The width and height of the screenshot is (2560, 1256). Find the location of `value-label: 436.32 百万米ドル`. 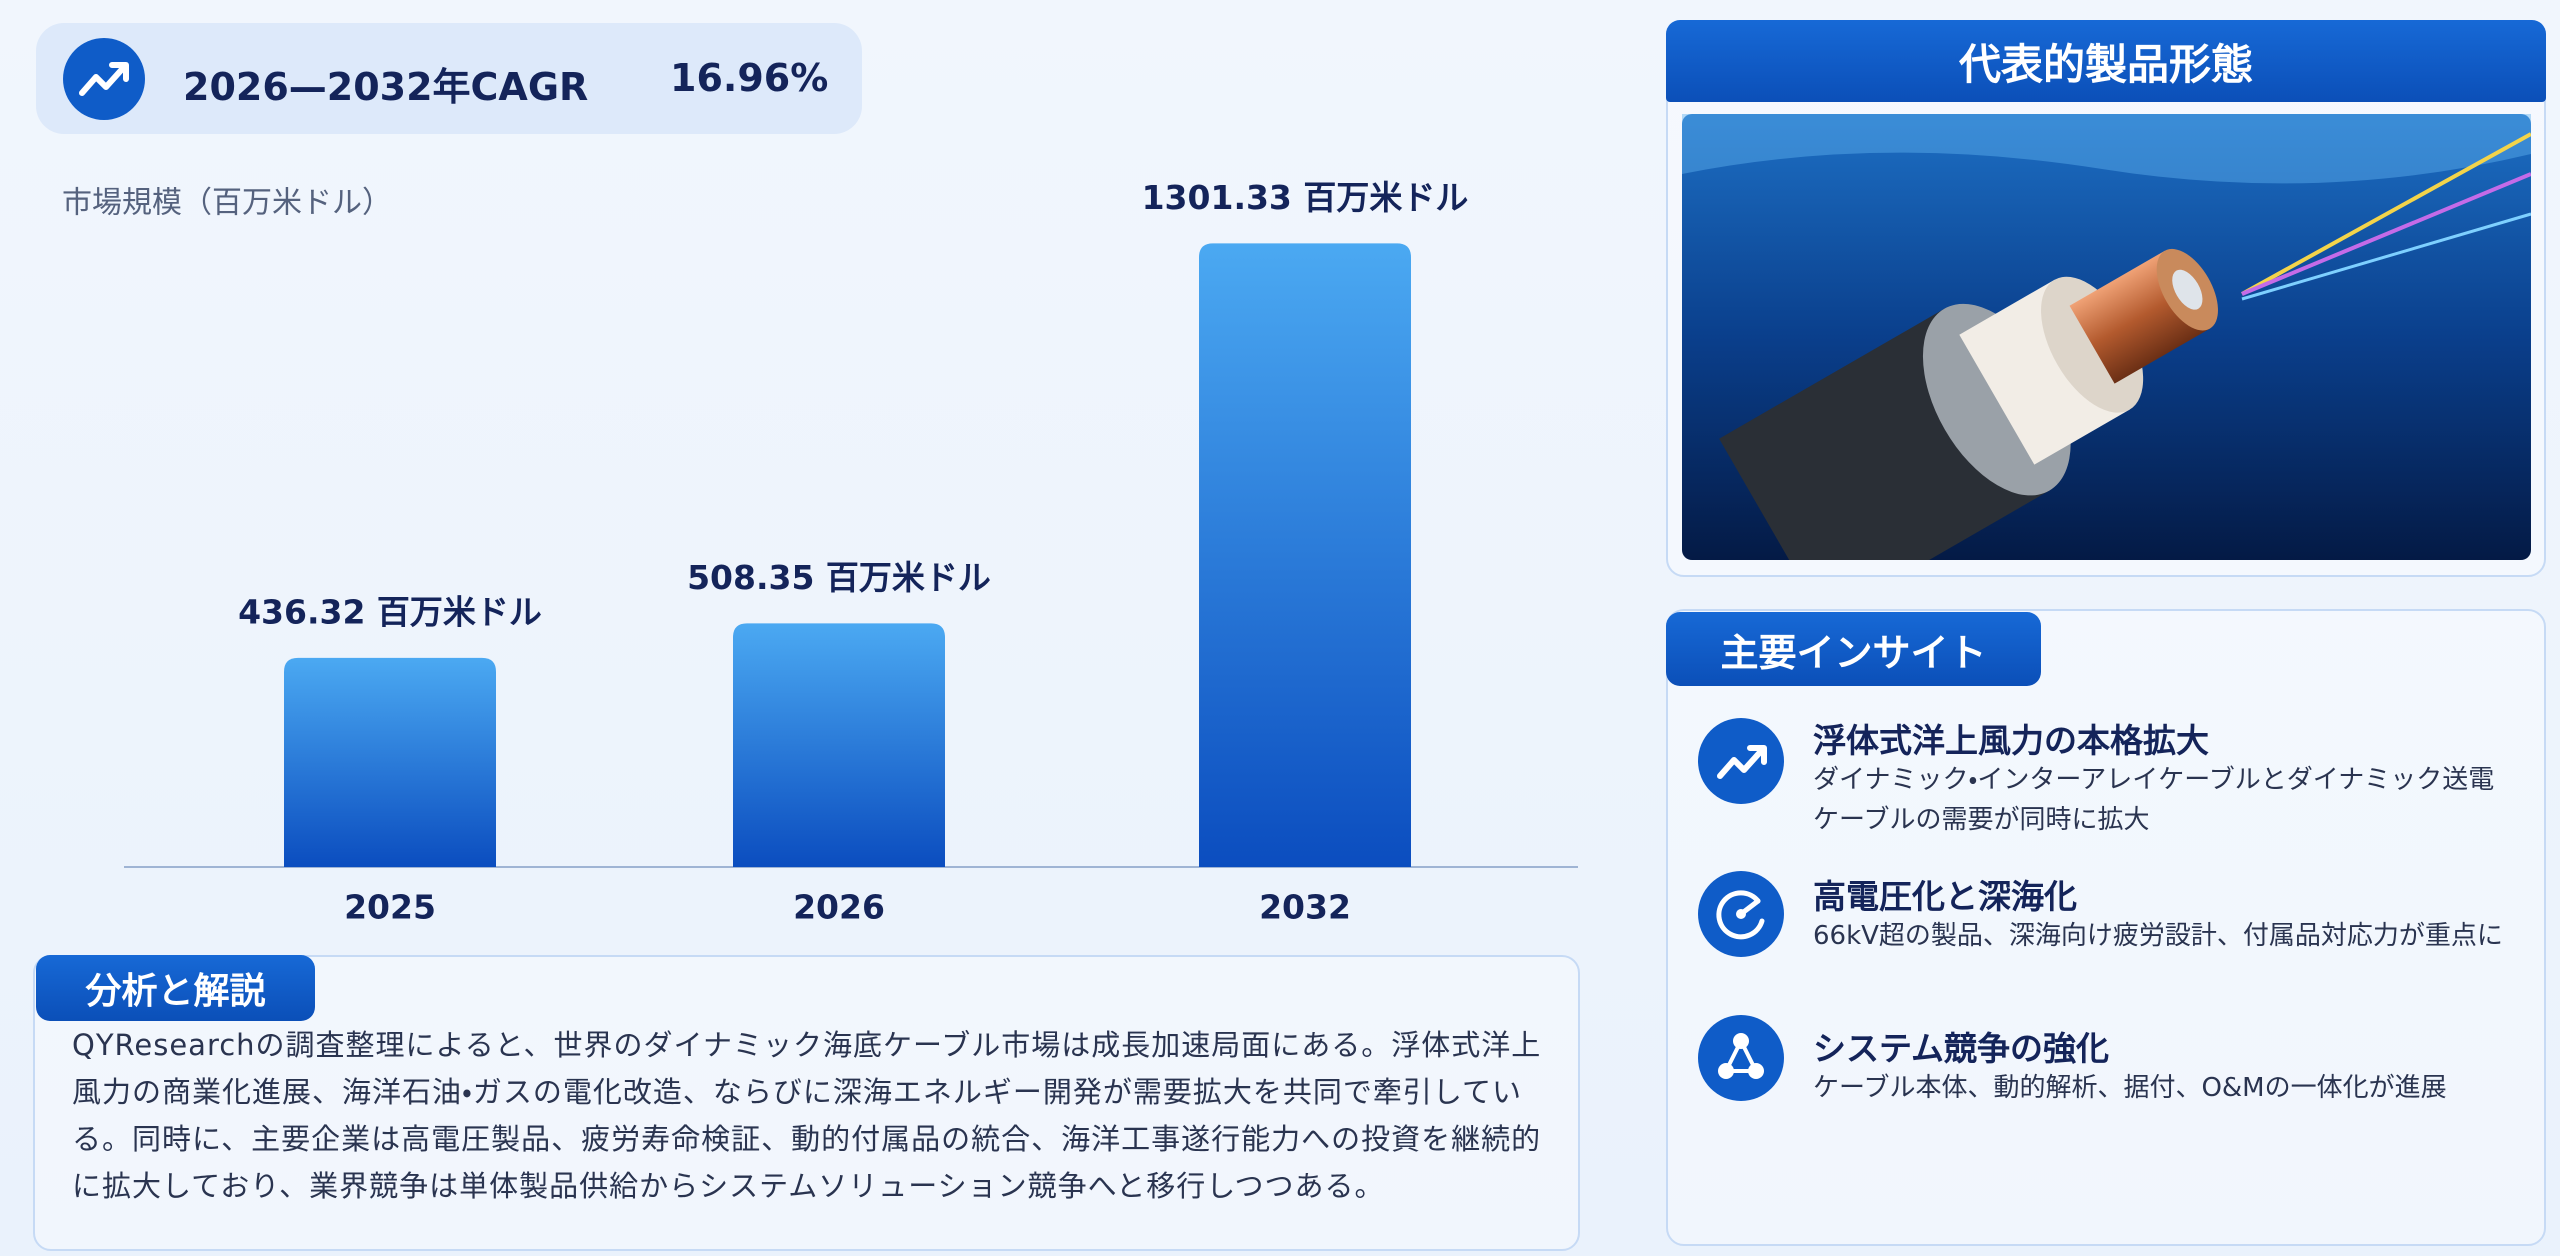

value-label: 436.32 百万米ドル is located at coordinates (390, 611).